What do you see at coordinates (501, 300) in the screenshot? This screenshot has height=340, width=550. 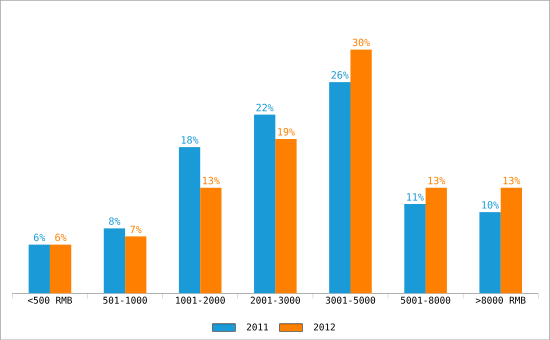 I see `x-tick-label: >8000 RMB` at bounding box center [501, 300].